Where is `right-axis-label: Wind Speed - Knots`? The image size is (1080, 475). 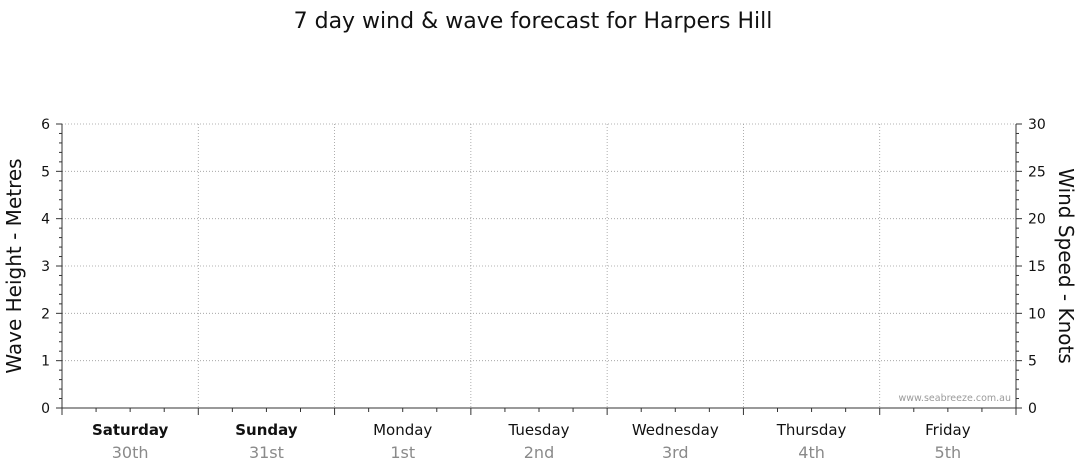
right-axis-label: Wind Speed - Knots is located at coordinates (1066, 266).